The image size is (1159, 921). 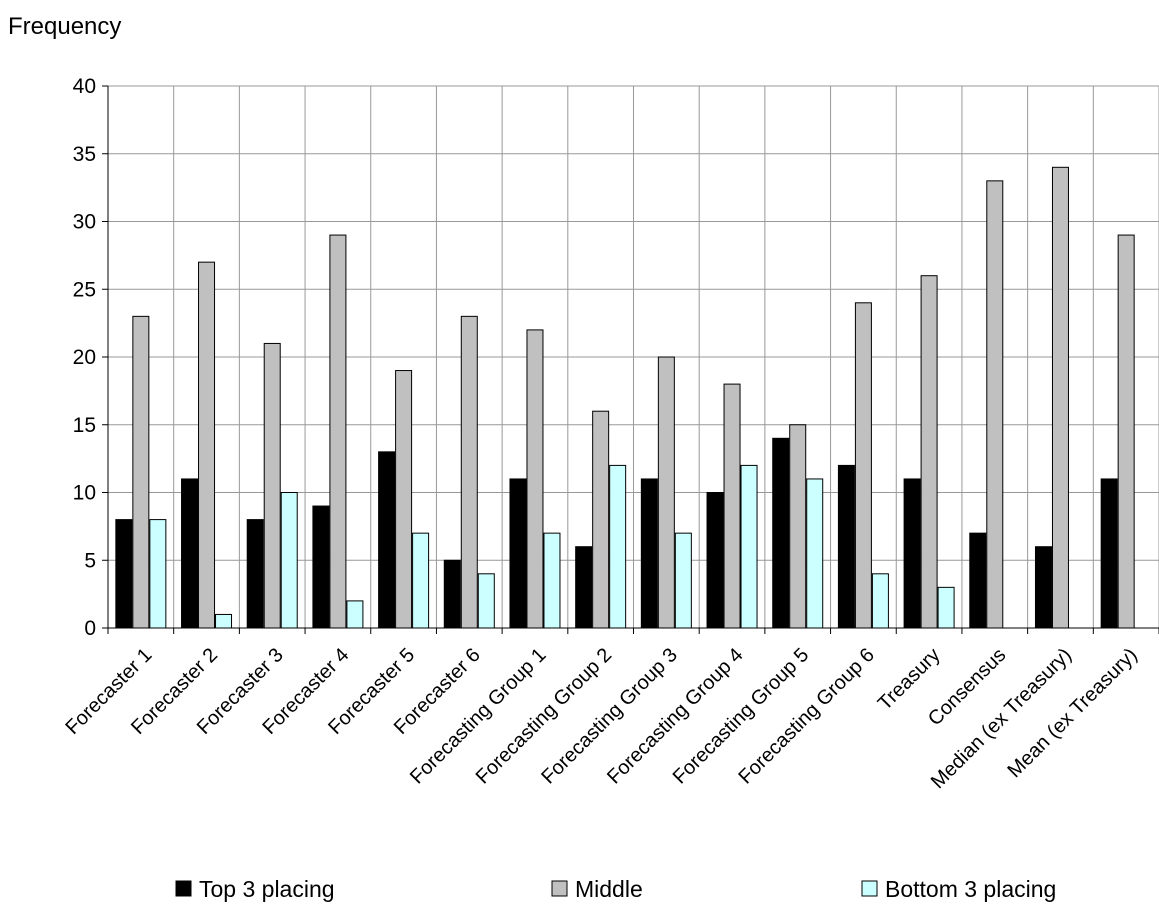 What do you see at coordinates (1109, 553) in the screenshot?
I see `bar-top-3-placing-mean-ex-treasury` at bounding box center [1109, 553].